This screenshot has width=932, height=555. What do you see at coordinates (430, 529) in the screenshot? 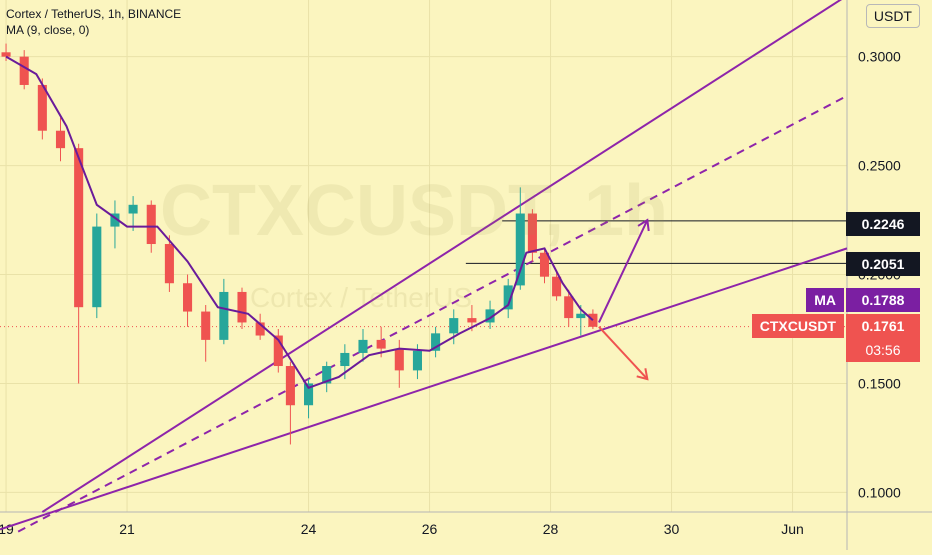
I see `time-axis-tick-label: 26` at bounding box center [430, 529].